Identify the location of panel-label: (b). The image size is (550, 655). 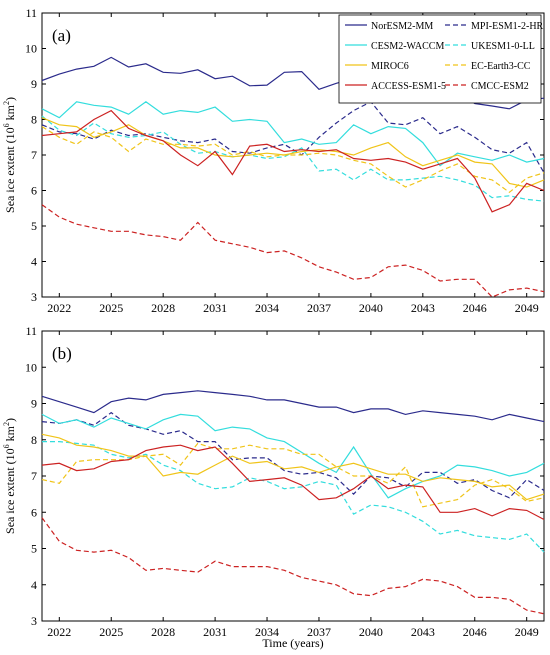
(62, 353).